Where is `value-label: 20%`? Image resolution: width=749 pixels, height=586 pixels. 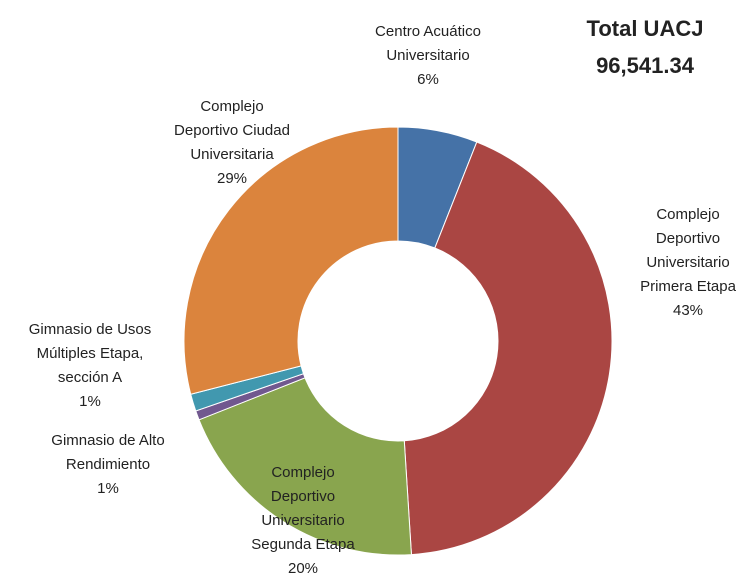 value-label: 20% is located at coordinates (303, 568).